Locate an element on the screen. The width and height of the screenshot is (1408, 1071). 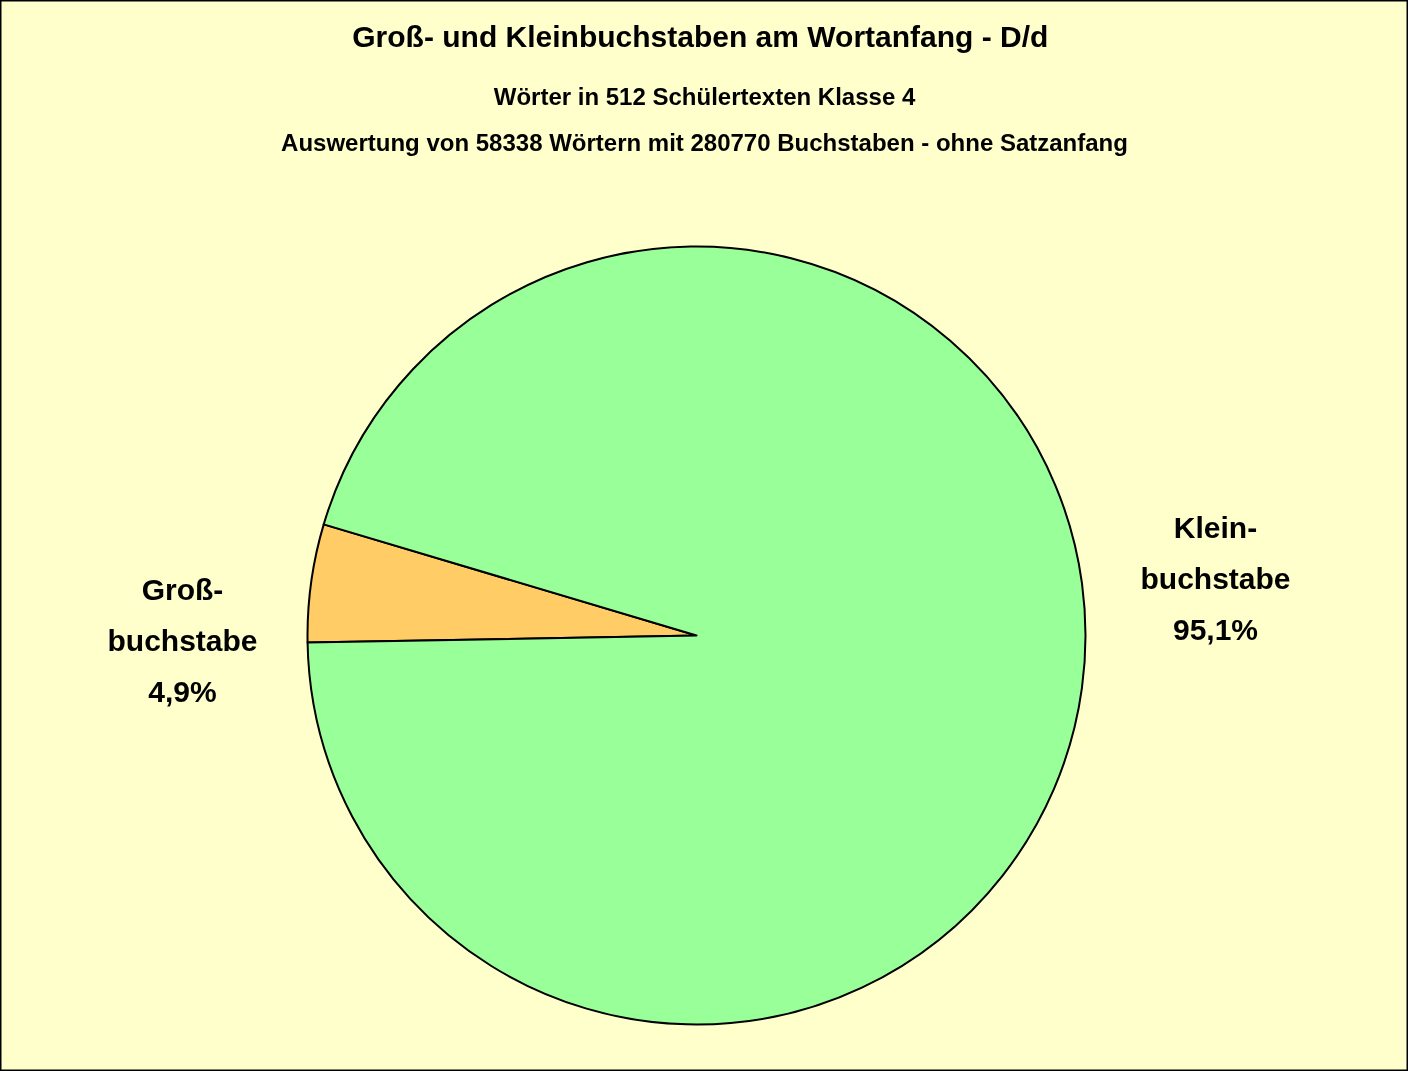
data-label: 4,9% is located at coordinates (182, 692).